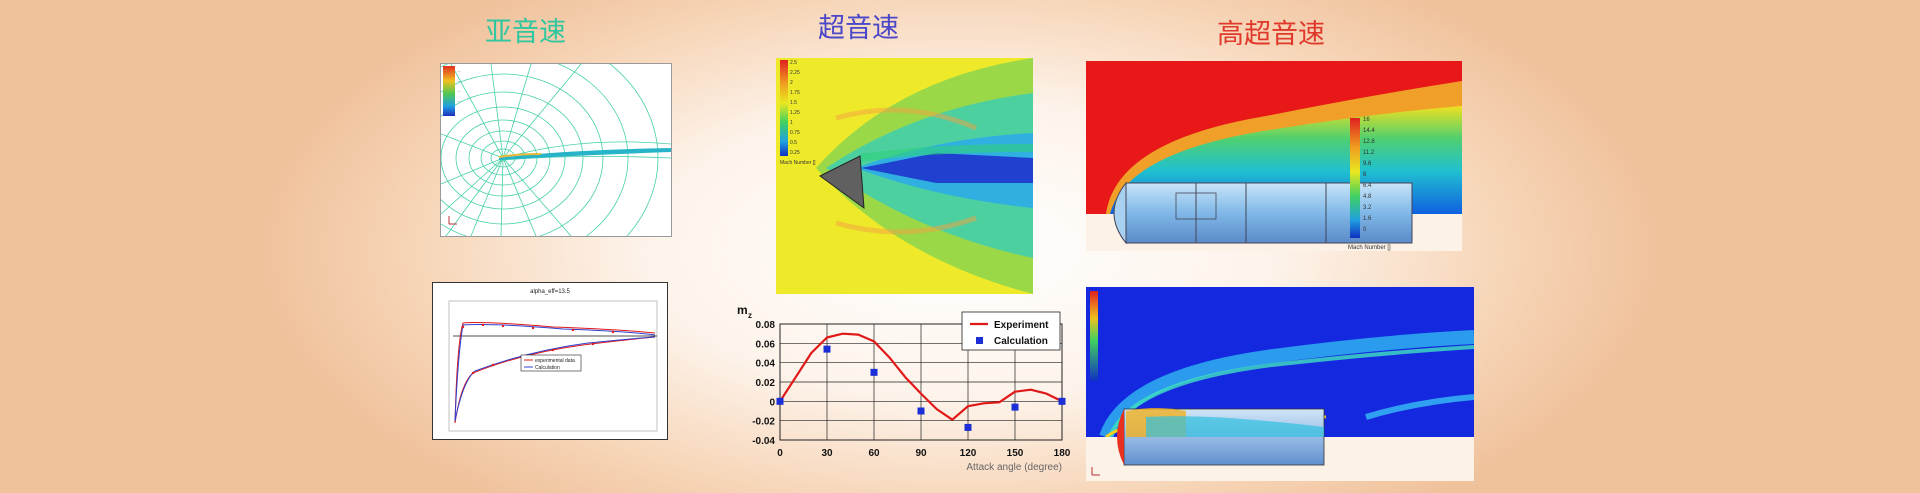 The image size is (1920, 493). I want to click on hypersonic-contour-image, so click(1280, 384).